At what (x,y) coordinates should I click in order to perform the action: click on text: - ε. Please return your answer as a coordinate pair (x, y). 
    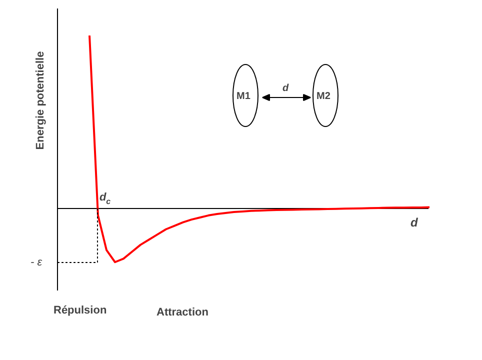
    Looking at the image, I should click on (36, 262).